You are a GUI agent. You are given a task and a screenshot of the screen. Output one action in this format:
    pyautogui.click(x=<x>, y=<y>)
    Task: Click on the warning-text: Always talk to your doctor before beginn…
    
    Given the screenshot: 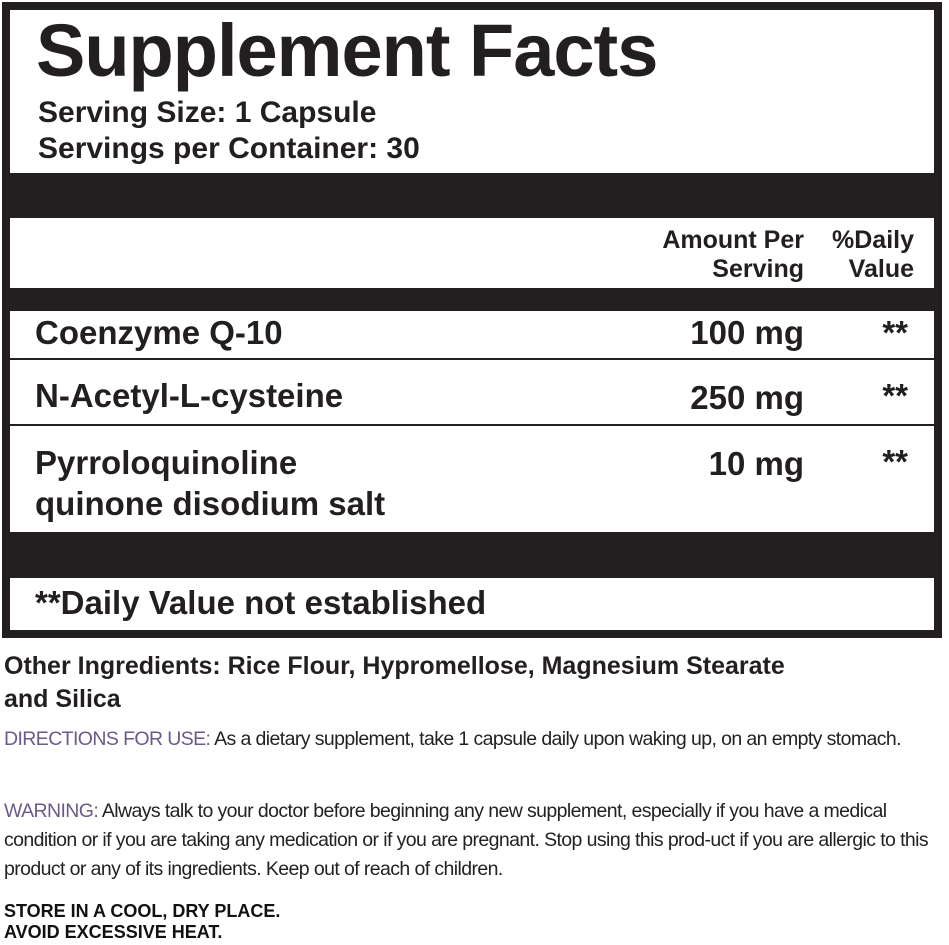 What is the action you would take?
    pyautogui.click(x=466, y=840)
    